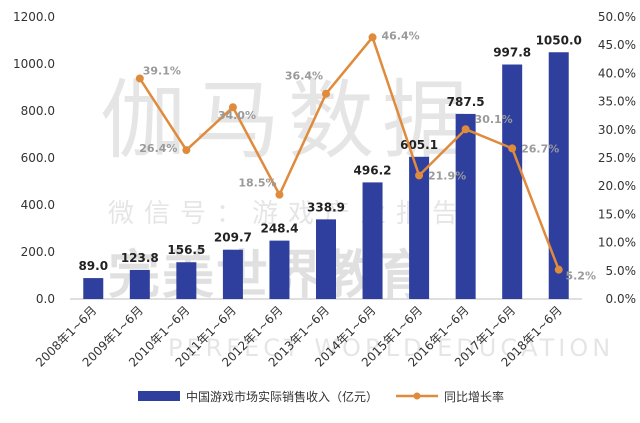 Image resolution: width=640 pixels, height=423 pixels. Describe the element at coordinates (45, 299) in the screenshot. I see `y-left-tick-label: 0.0` at that location.